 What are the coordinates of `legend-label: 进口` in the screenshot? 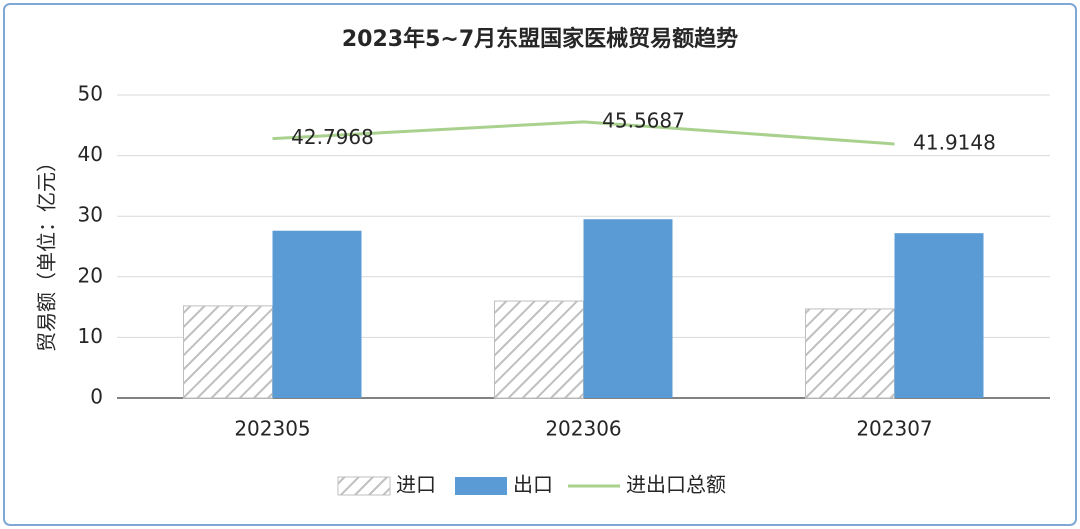 It's located at (416, 485).